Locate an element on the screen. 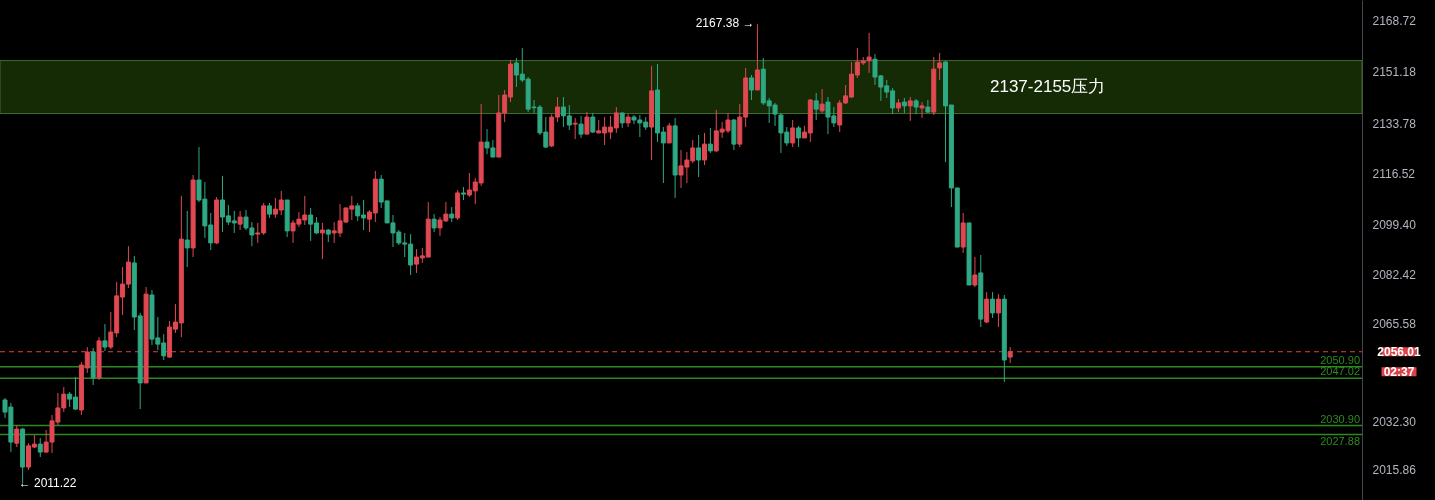 The image size is (1435, 500). ref-line-label: 2050.90 is located at coordinates (1340, 359).